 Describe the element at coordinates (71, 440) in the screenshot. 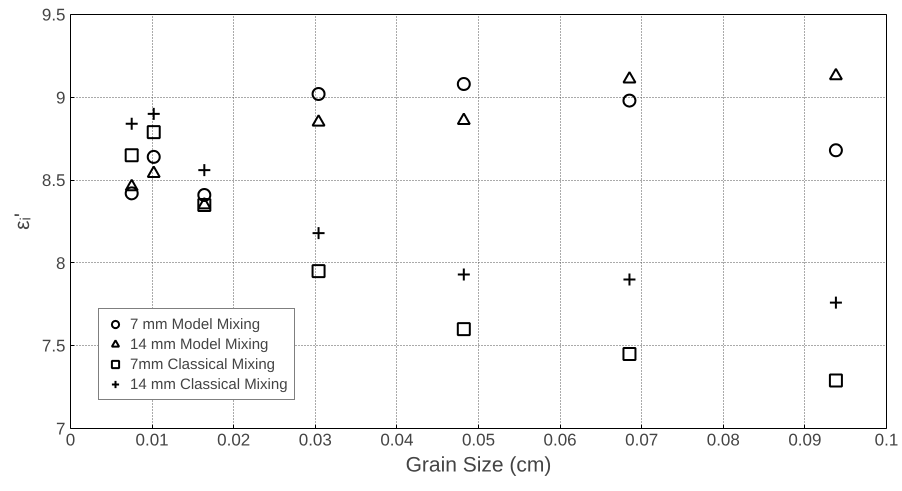

I see `x-tick-label: 0` at that location.